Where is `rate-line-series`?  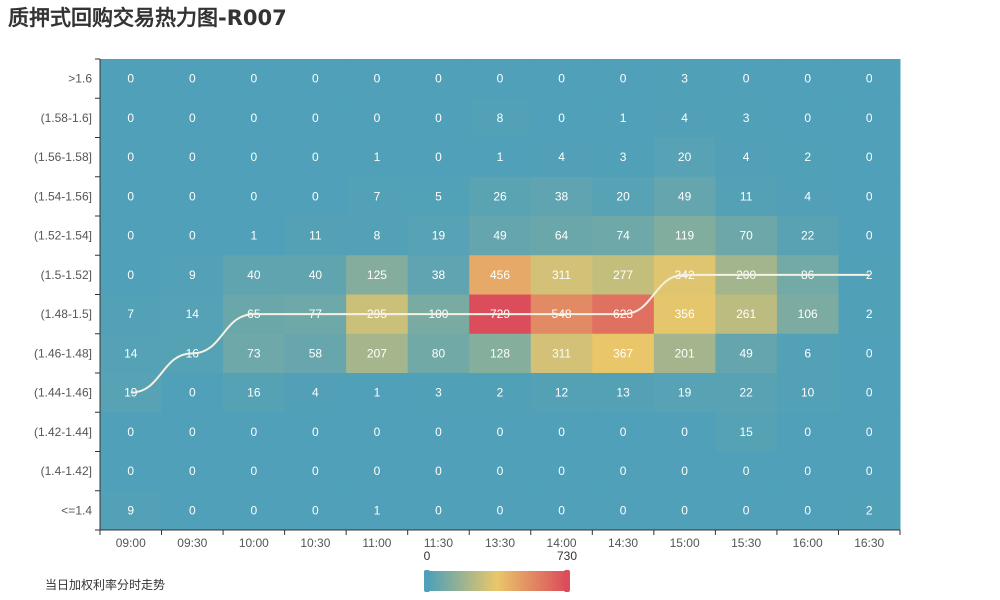
rate-line-series is located at coordinates (500, 333).